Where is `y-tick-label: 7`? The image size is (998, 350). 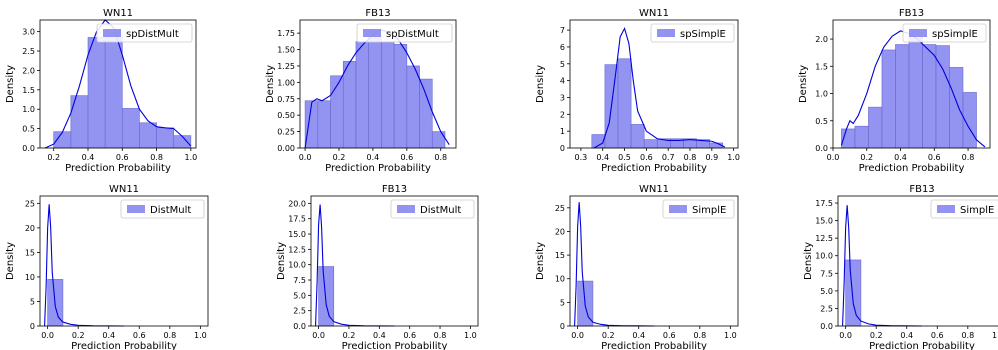
y-tick-label: 7 is located at coordinates (562, 30).